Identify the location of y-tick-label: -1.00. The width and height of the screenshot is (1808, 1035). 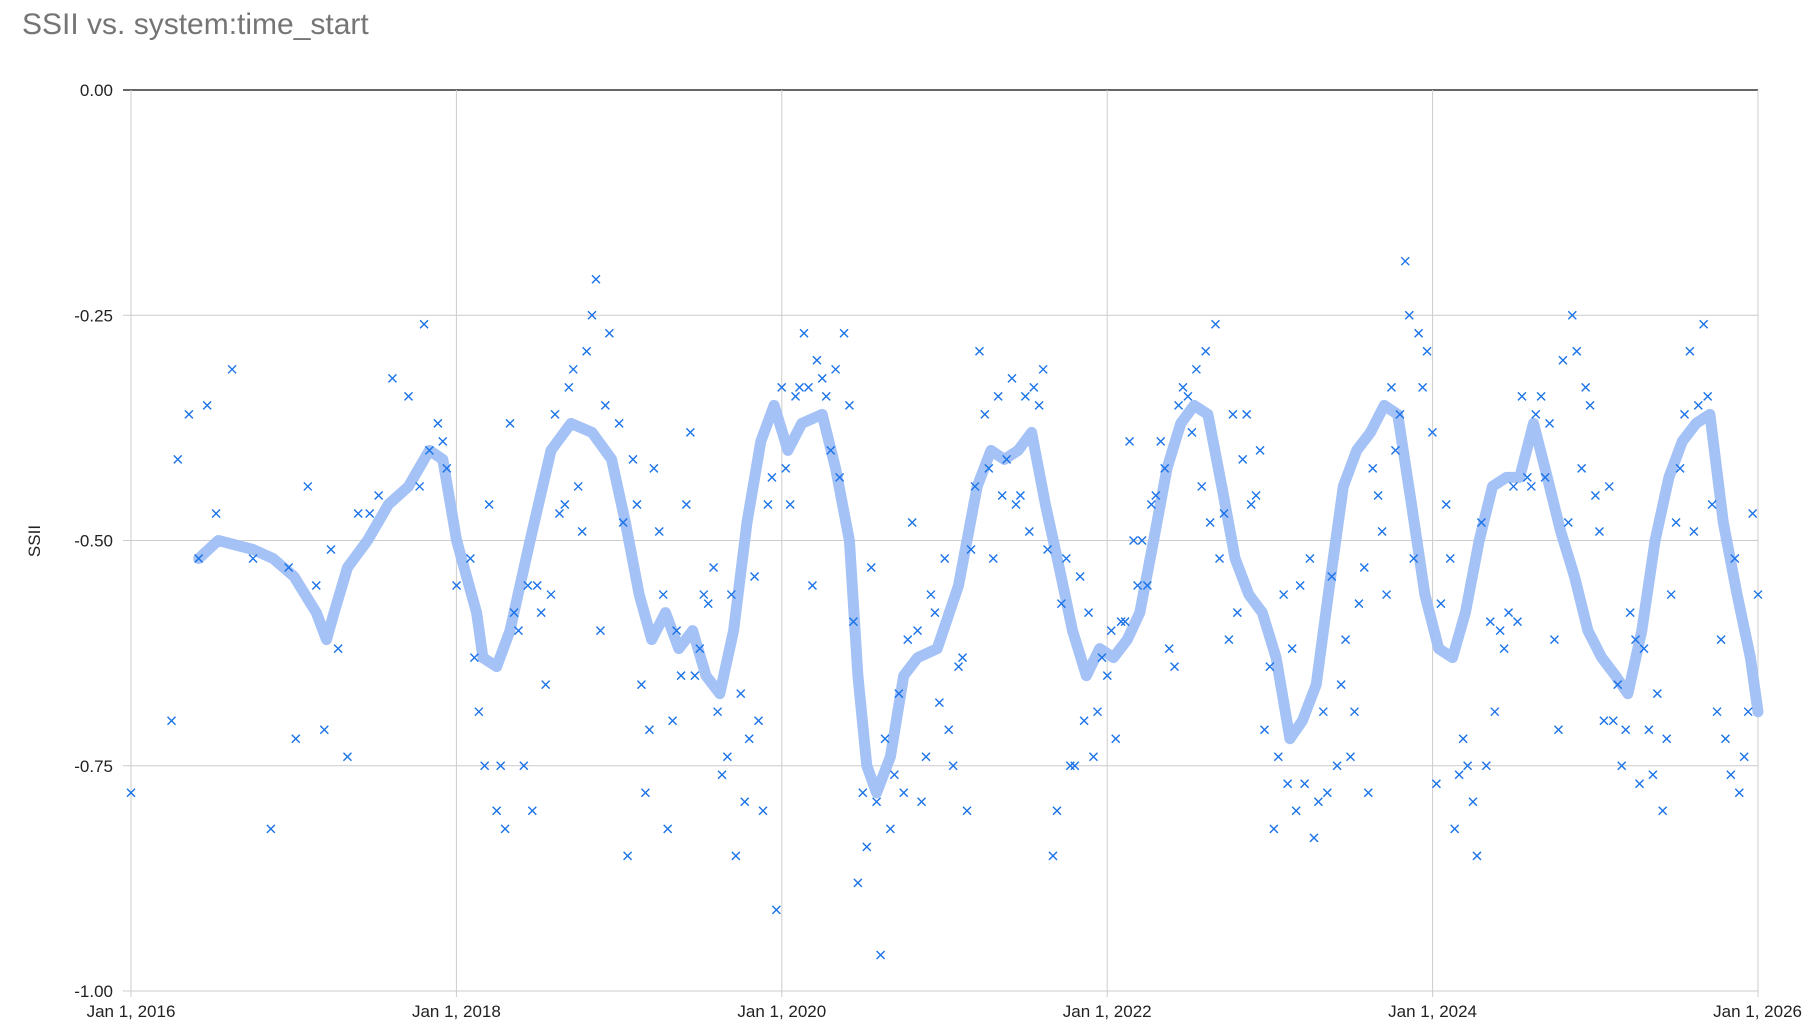
(93, 991).